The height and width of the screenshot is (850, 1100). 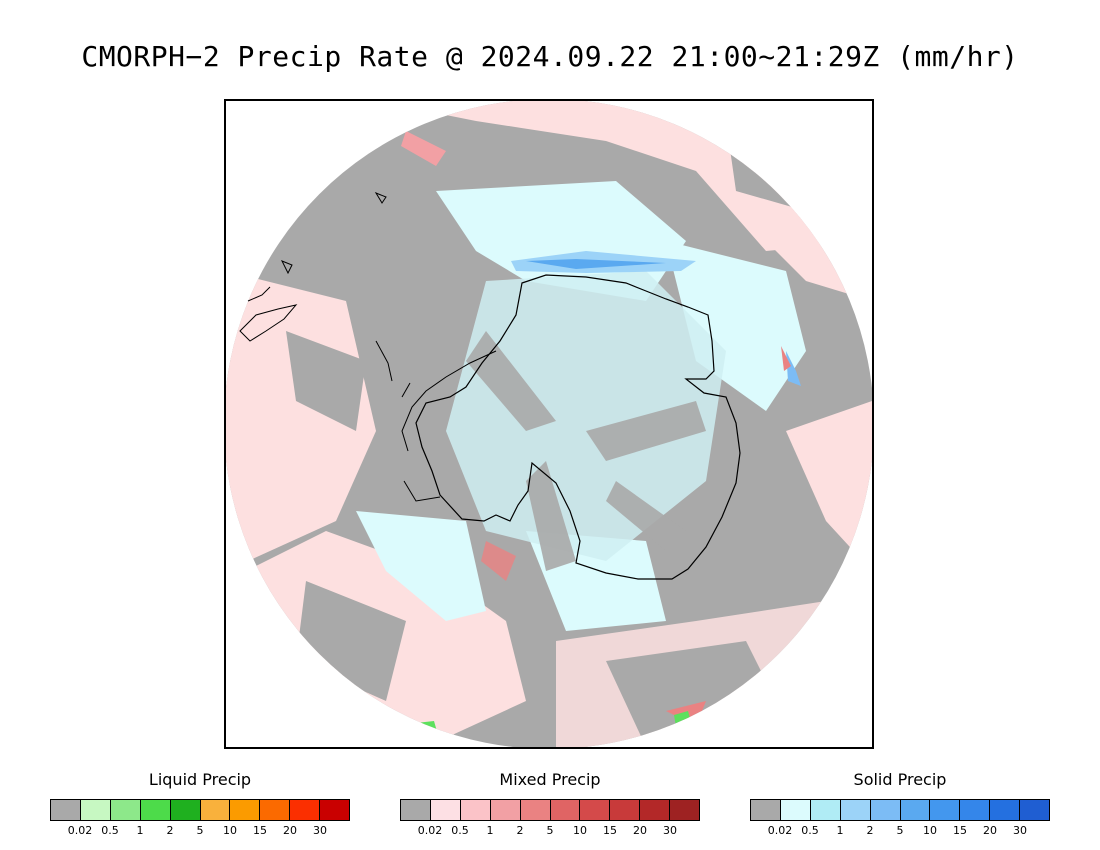 I want to click on mixed-spot-north, so click(x=423, y=148).